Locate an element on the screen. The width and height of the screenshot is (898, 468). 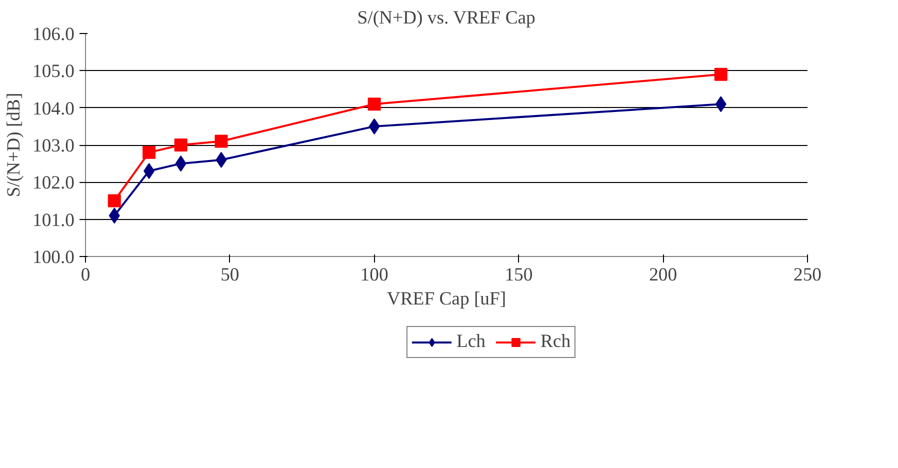
y-axis-title: S/(N+D) [dB] is located at coordinates (14, 145).